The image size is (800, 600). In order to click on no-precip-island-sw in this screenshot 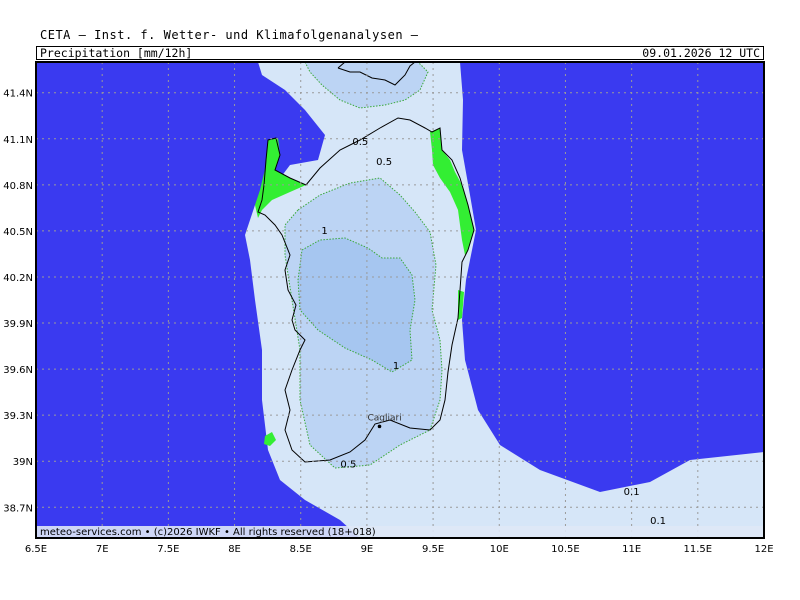, I will do `click(270, 439)`.